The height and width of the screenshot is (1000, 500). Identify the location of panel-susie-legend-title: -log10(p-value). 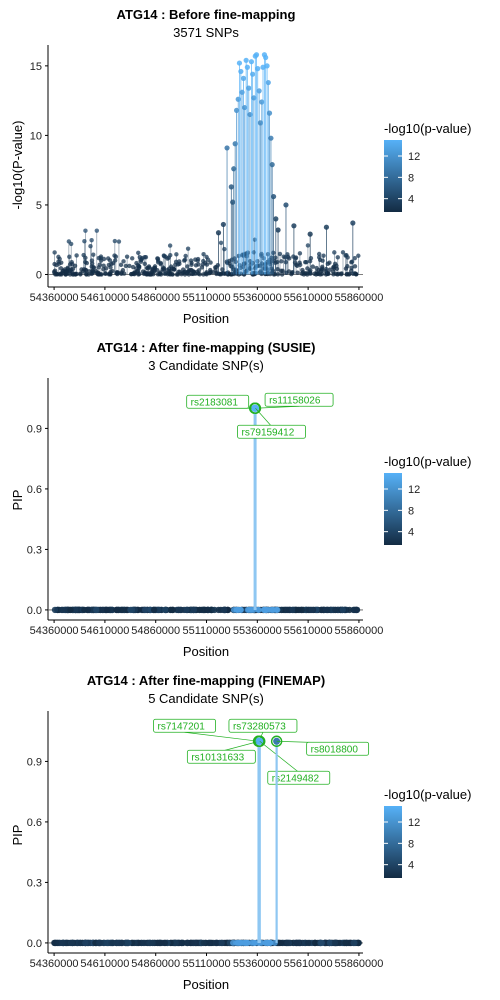
(427, 461).